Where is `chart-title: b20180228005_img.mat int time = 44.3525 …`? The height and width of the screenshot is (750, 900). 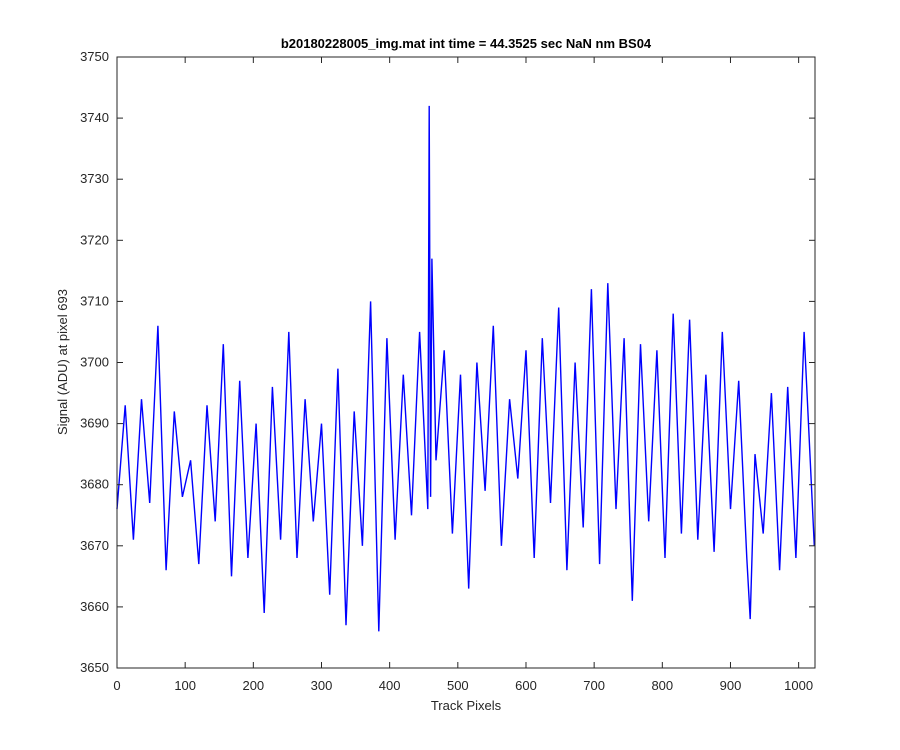 chart-title: b20180228005_img.mat int time = 44.3525 … is located at coordinates (466, 43).